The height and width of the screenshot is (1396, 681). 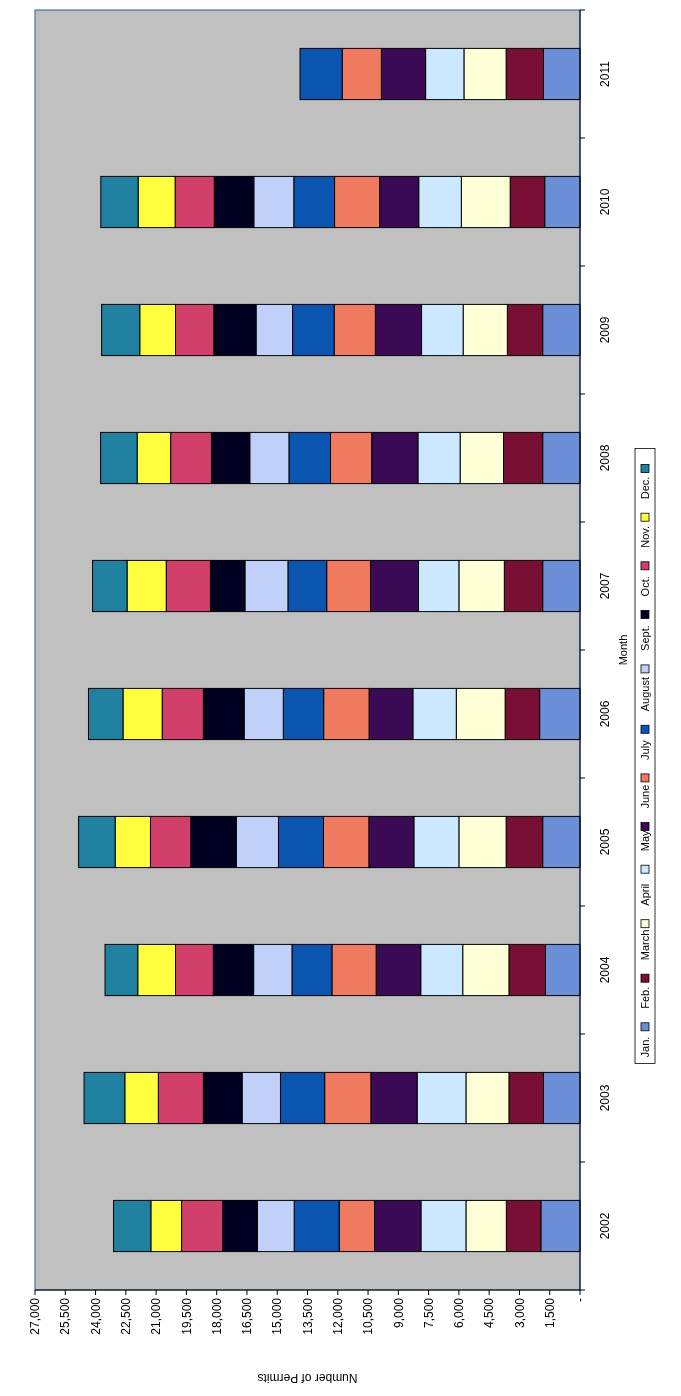 I want to click on x-tick-label: 1,500, so click(x=549, y=1313).